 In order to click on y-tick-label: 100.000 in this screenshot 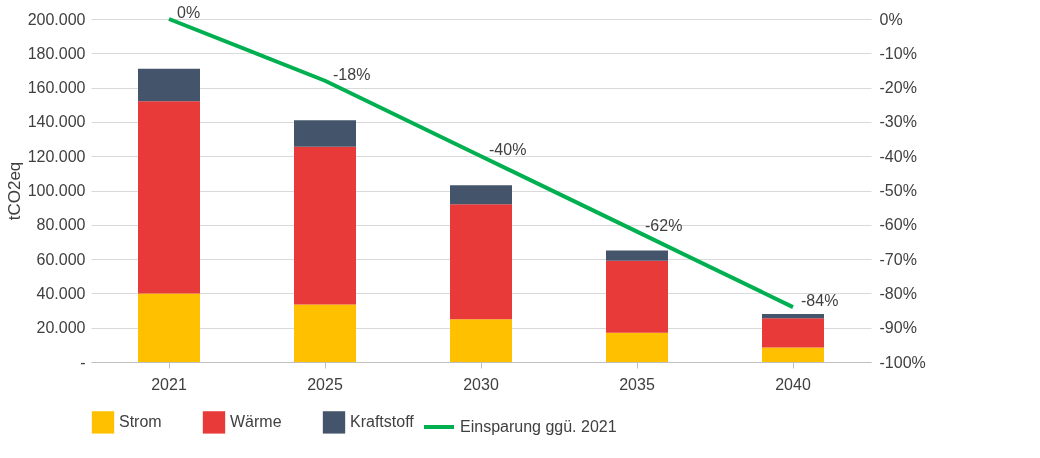, I will do `click(56, 190)`.